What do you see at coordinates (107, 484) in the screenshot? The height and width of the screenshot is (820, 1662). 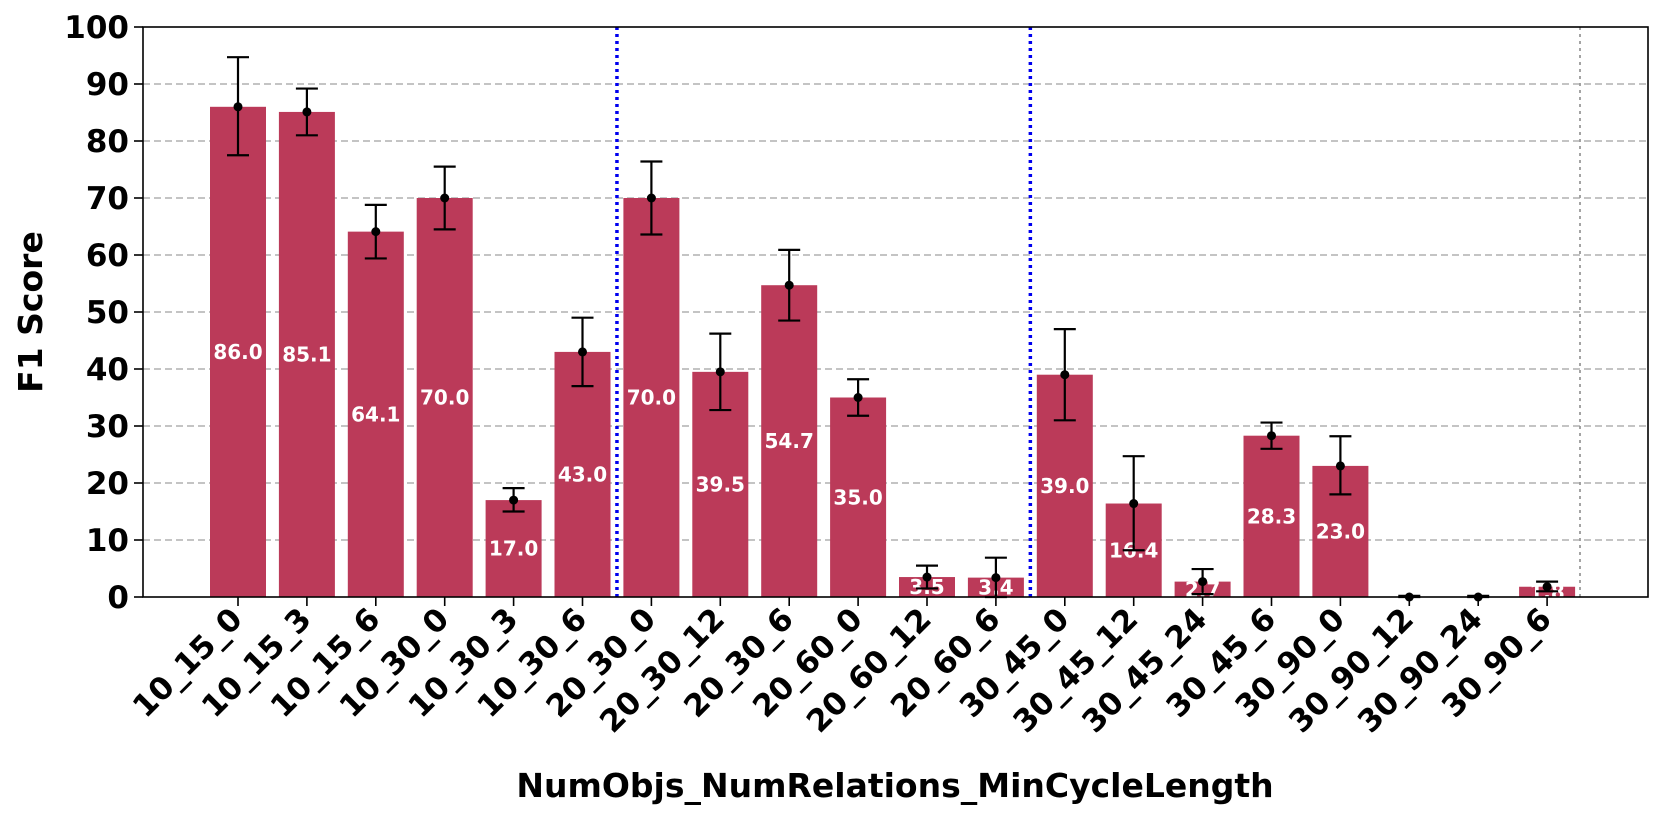 I see `y-tick-label: 20` at bounding box center [107, 484].